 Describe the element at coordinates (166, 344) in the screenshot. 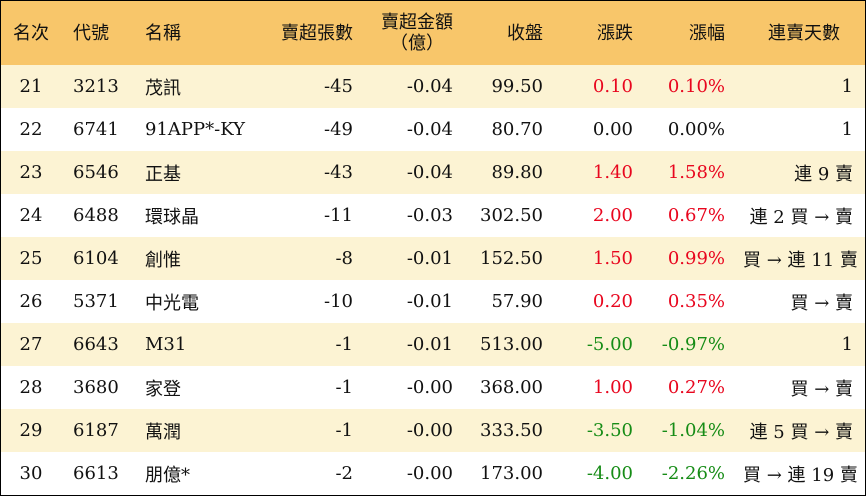

I see `cell-name: M31` at that location.